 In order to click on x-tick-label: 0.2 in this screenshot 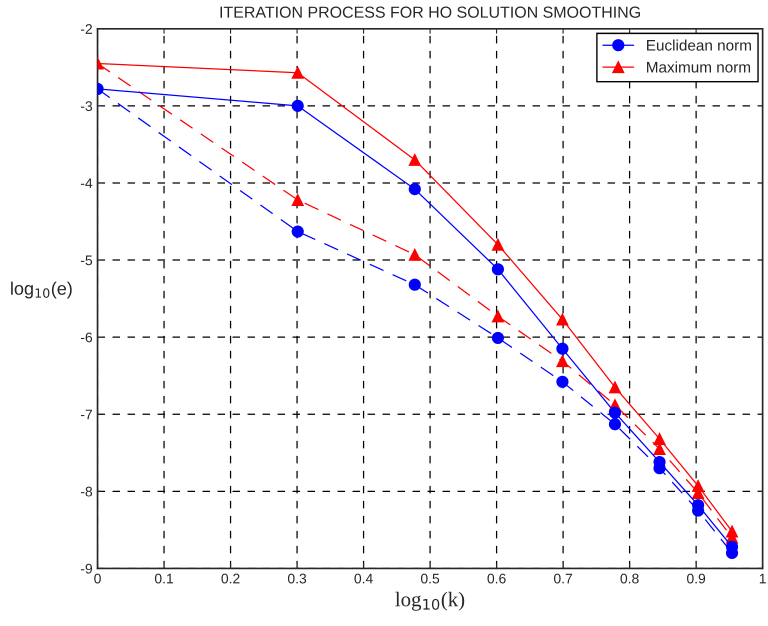, I will do `click(230, 579)`.